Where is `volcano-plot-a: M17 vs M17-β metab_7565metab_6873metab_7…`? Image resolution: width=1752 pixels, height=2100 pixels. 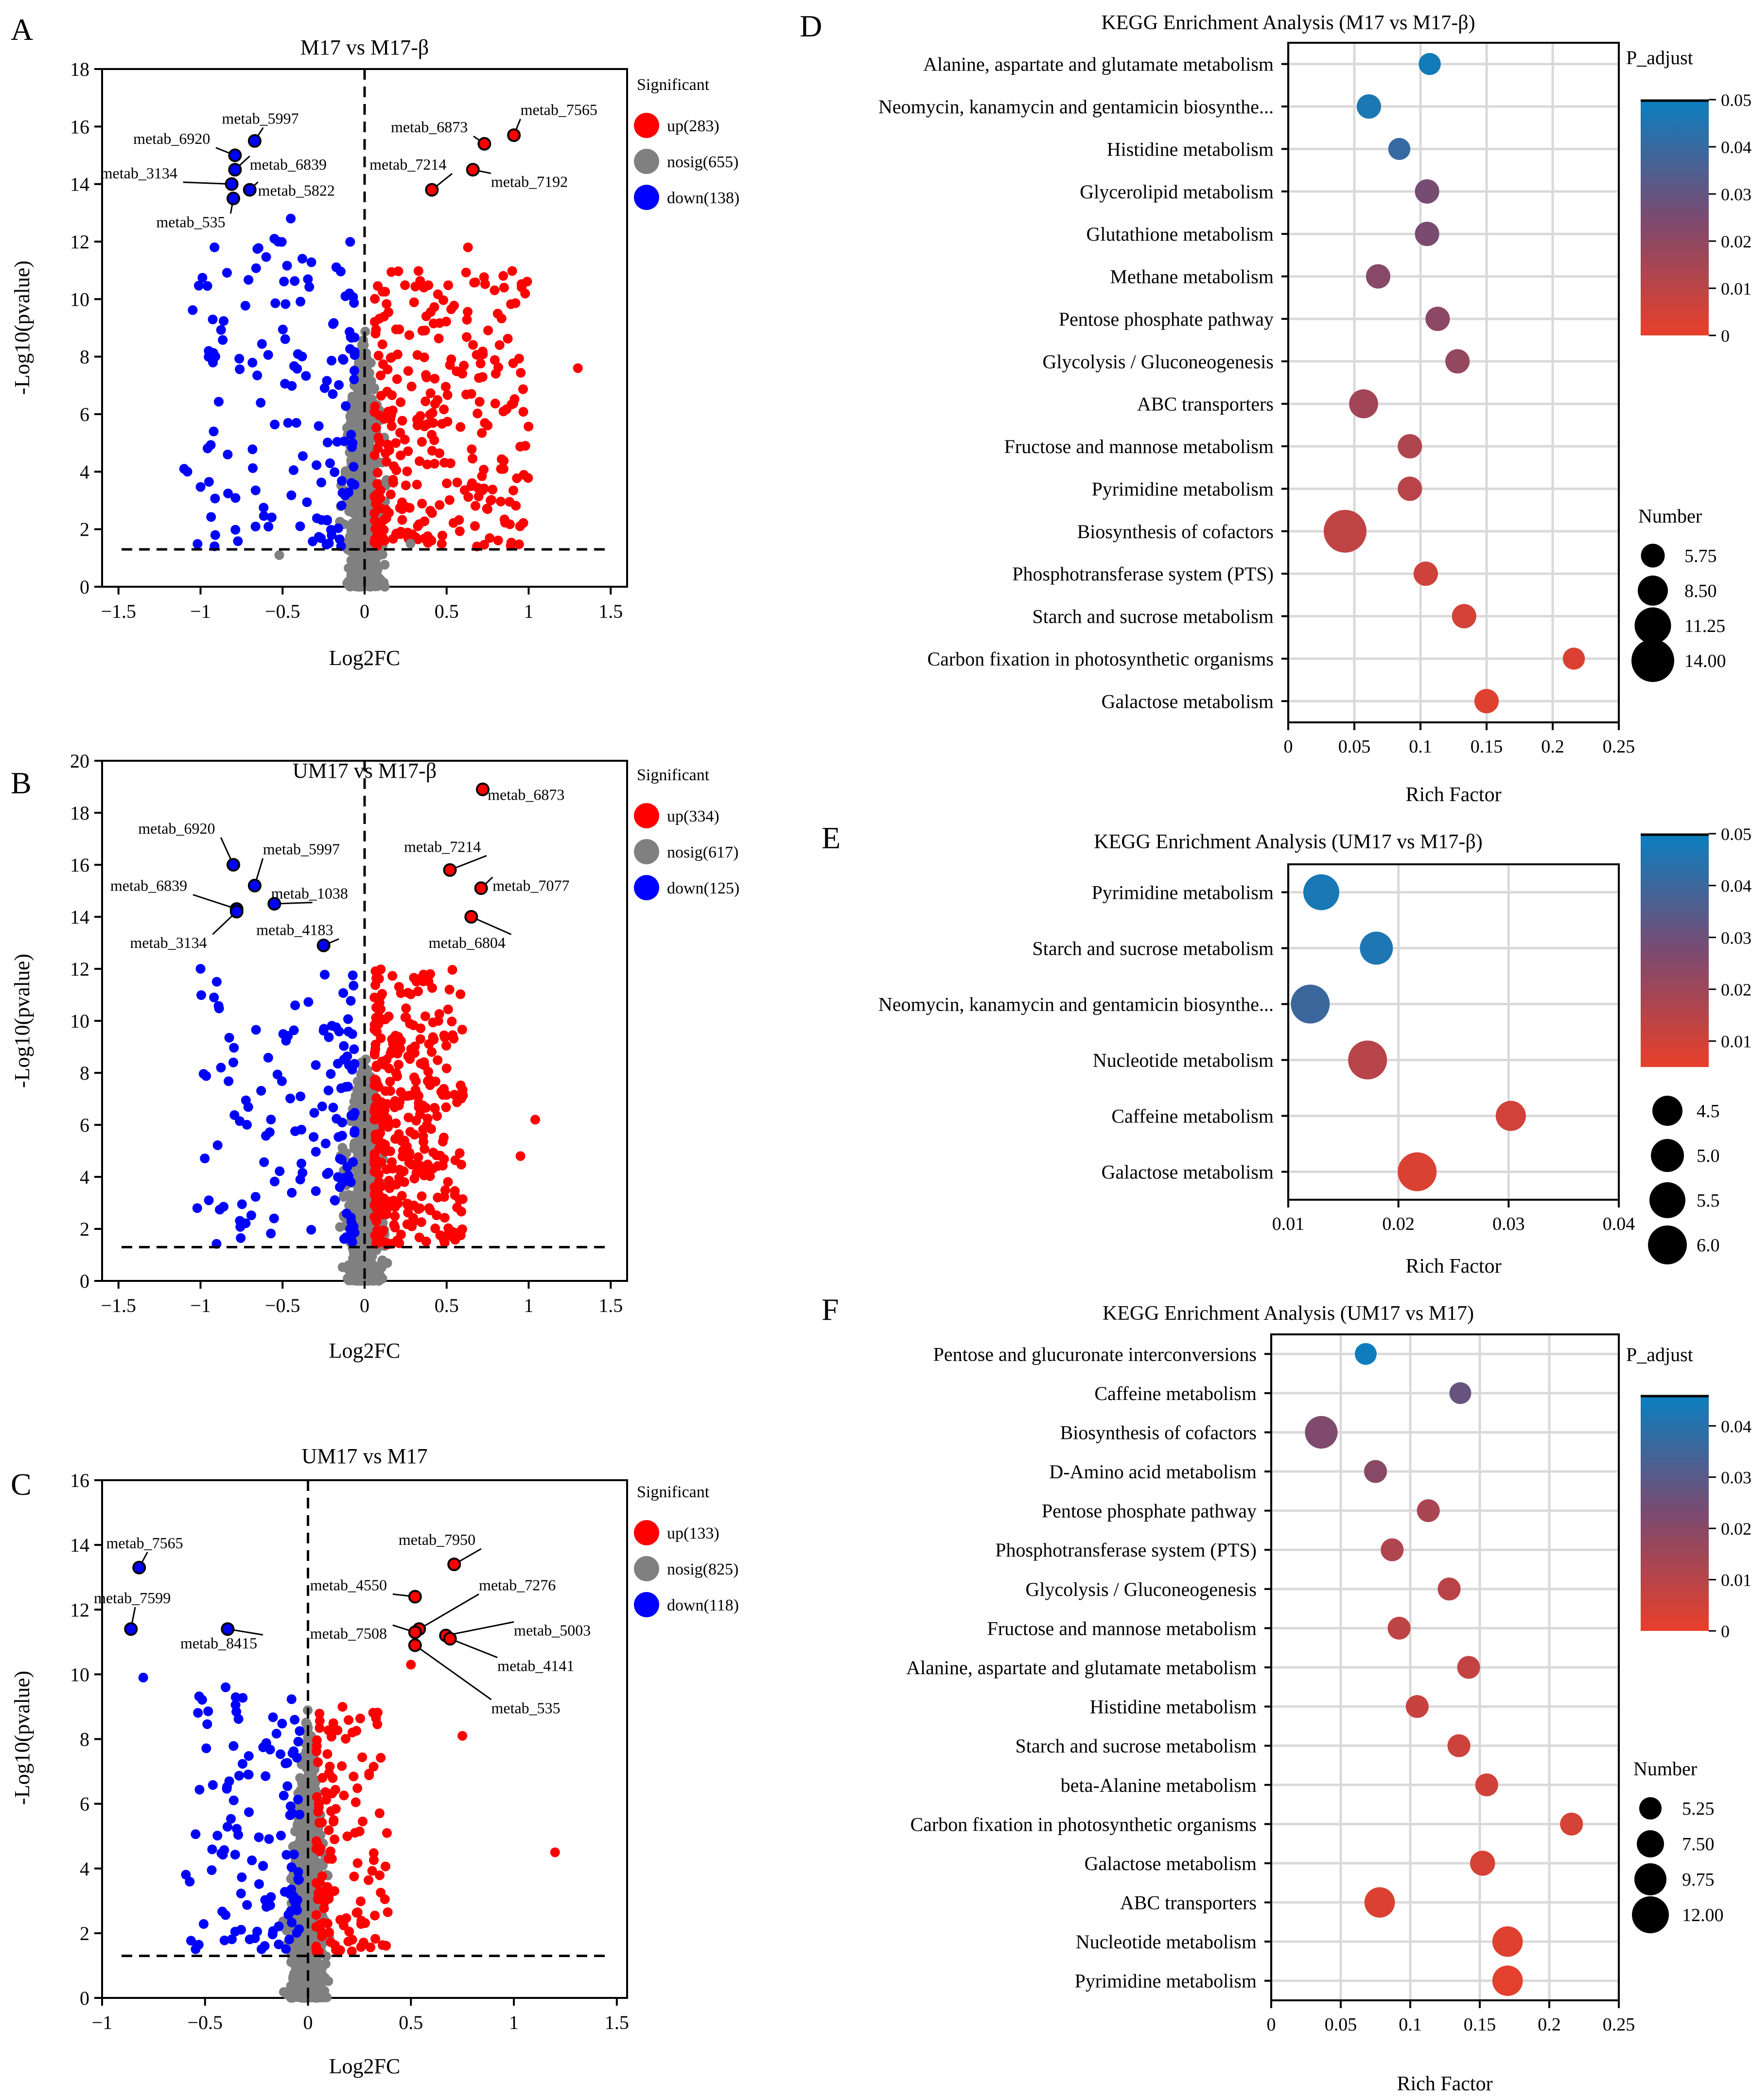 volcano-plot-a: M17 vs M17-β metab_7565metab_6873metab_7… is located at coordinates (374, 352).